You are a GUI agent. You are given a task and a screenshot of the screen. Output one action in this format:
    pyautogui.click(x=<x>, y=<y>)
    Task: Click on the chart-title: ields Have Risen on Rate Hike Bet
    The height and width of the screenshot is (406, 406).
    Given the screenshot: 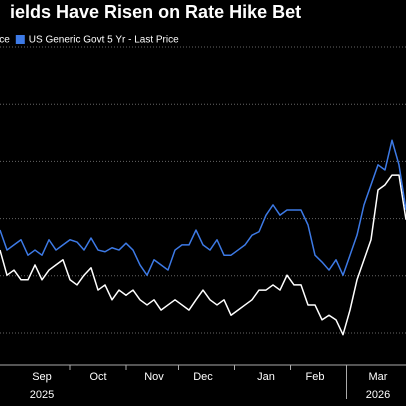 What is the action you would take?
    pyautogui.click(x=155, y=12)
    